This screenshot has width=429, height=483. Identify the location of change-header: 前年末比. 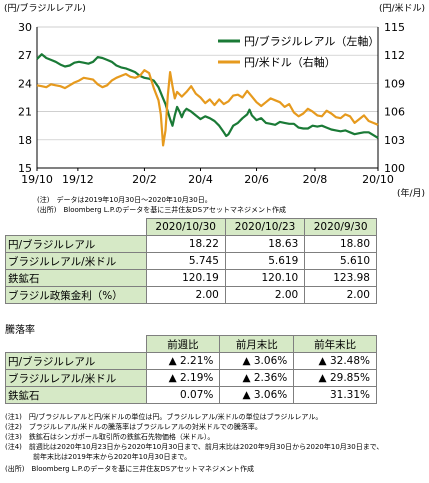
(335, 344).